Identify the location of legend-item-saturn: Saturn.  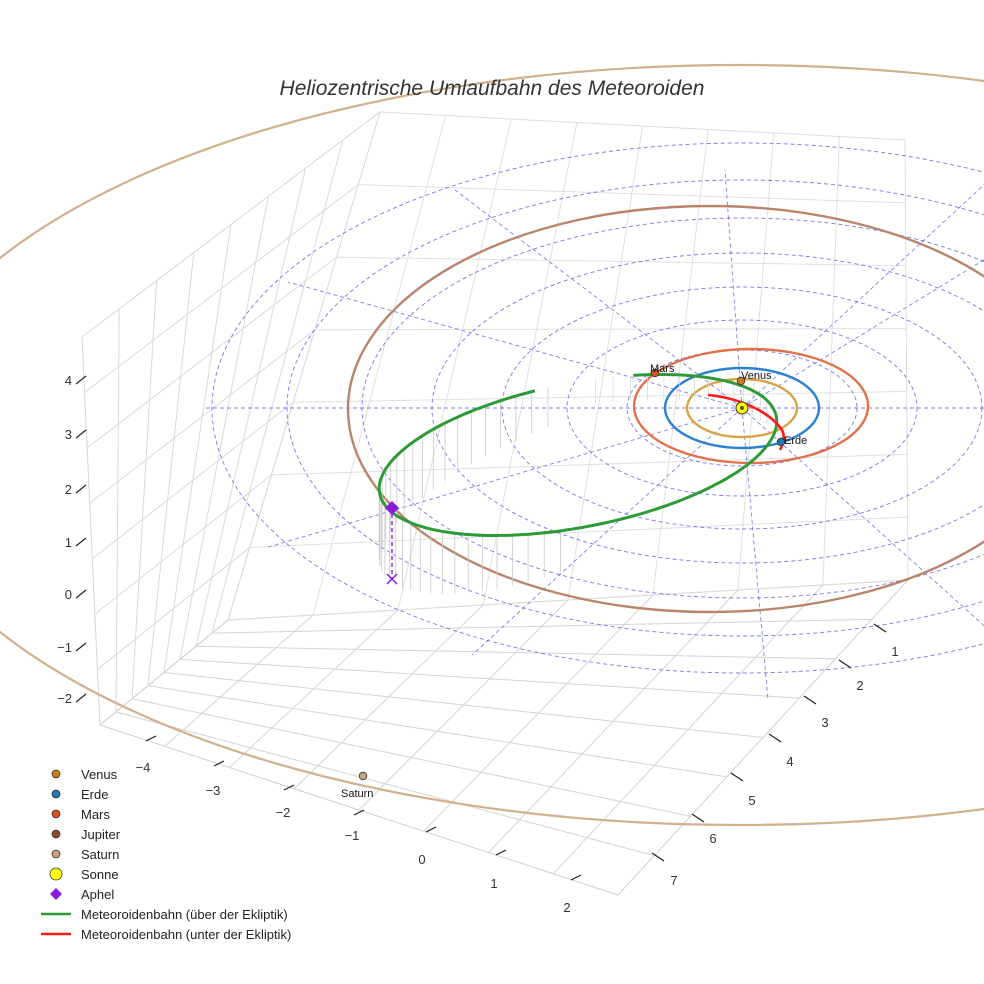
(85, 854).